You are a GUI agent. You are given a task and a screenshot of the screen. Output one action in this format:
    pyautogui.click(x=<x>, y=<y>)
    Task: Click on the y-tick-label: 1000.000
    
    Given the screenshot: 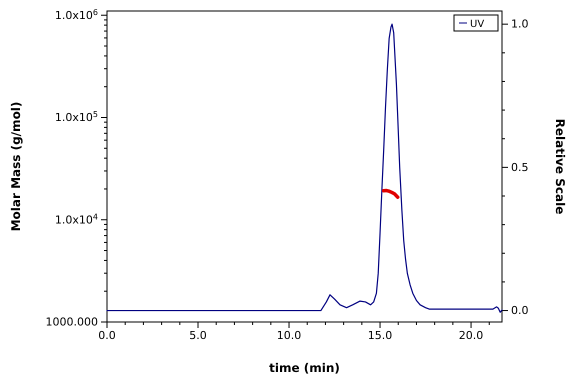 What is the action you would take?
    pyautogui.click(x=72, y=322)
    